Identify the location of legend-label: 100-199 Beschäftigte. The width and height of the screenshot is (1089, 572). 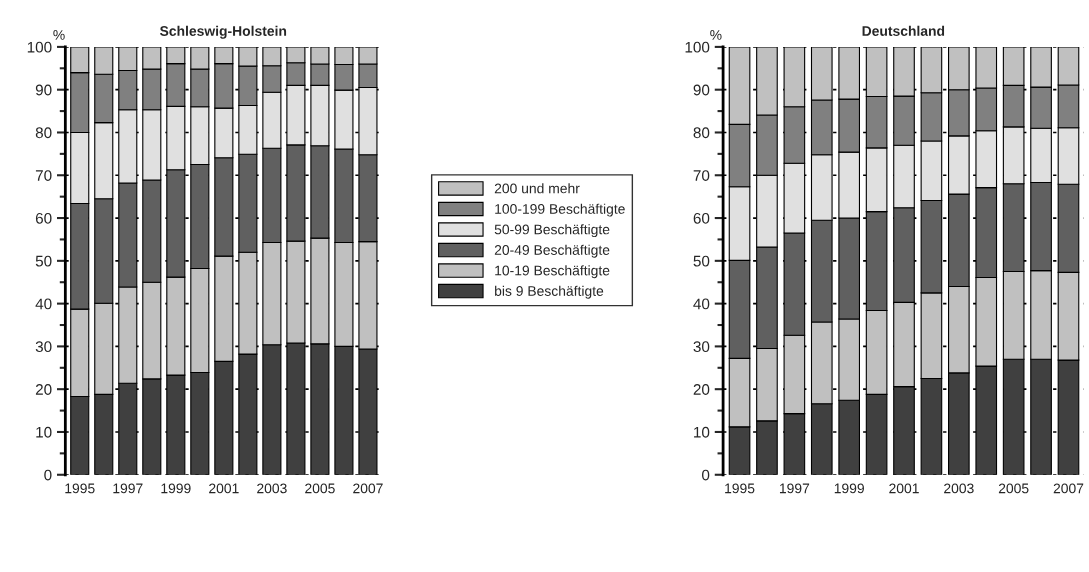
(560, 210).